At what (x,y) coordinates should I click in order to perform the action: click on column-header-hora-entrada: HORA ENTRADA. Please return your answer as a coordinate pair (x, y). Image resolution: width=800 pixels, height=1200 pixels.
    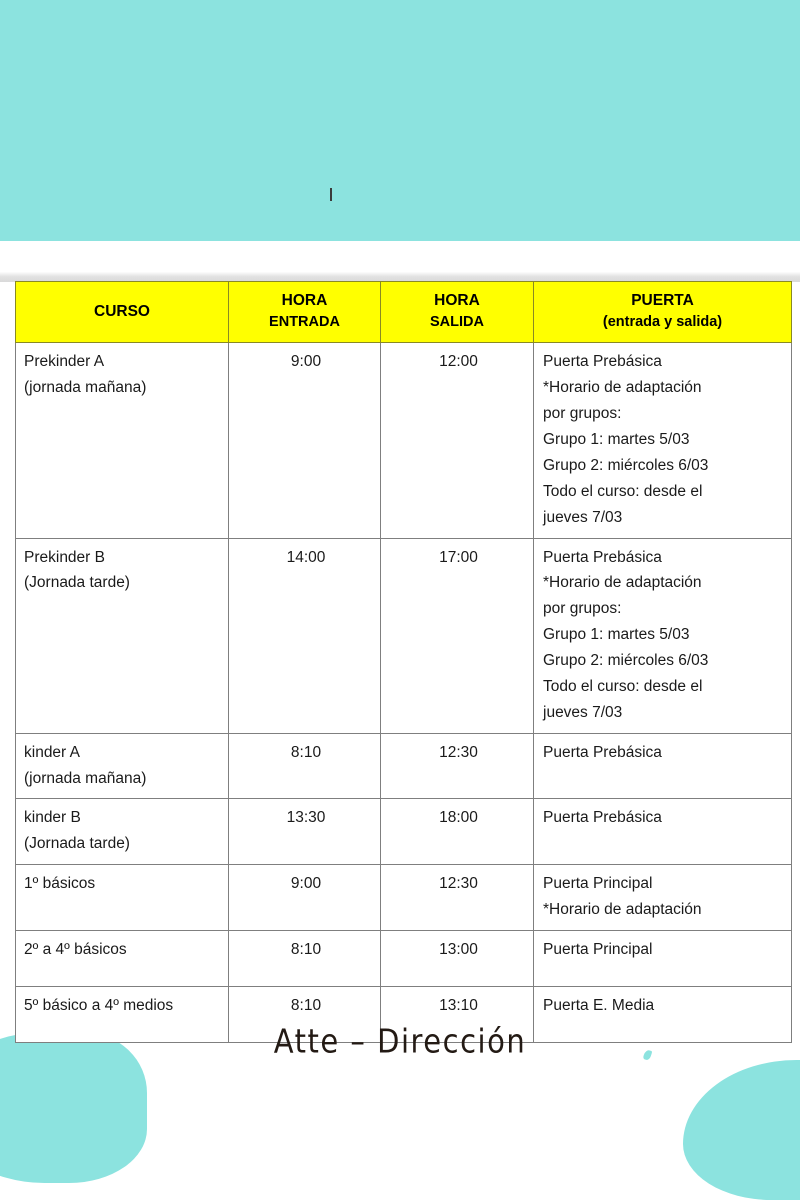
    Looking at the image, I should click on (304, 312).